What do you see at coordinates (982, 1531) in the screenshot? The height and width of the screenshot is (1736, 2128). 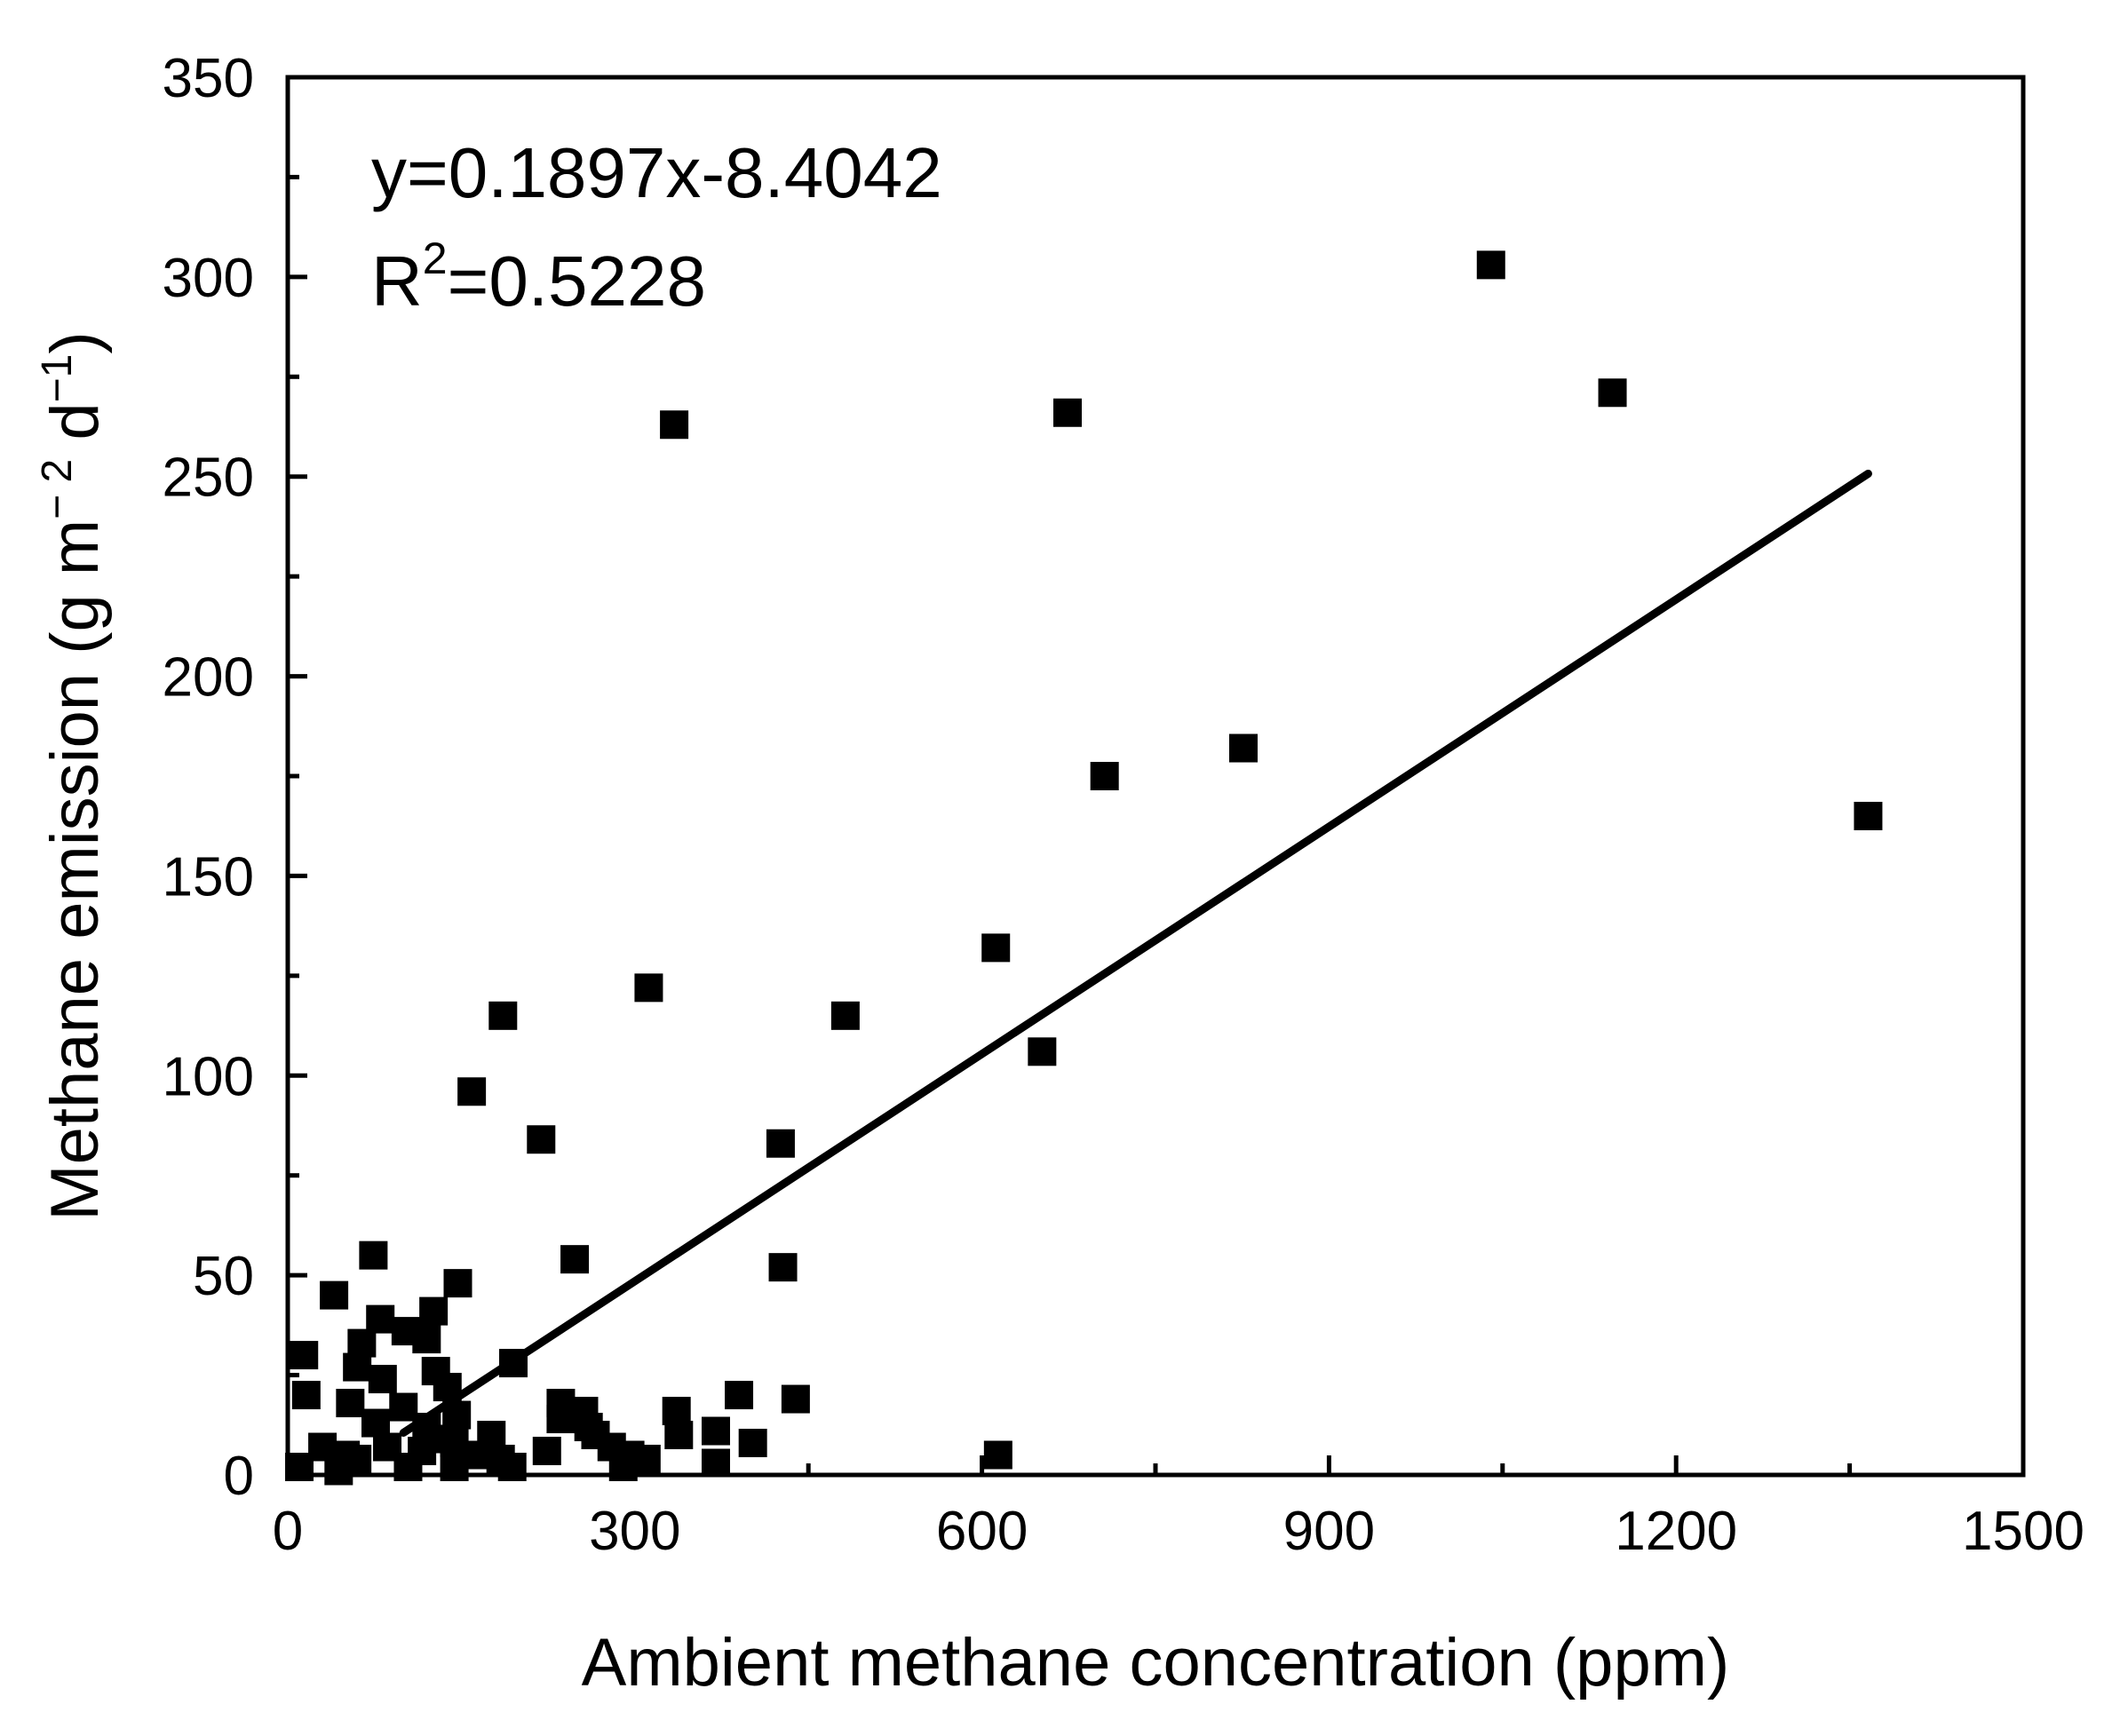 I see `x-tick-label: 600` at bounding box center [982, 1531].